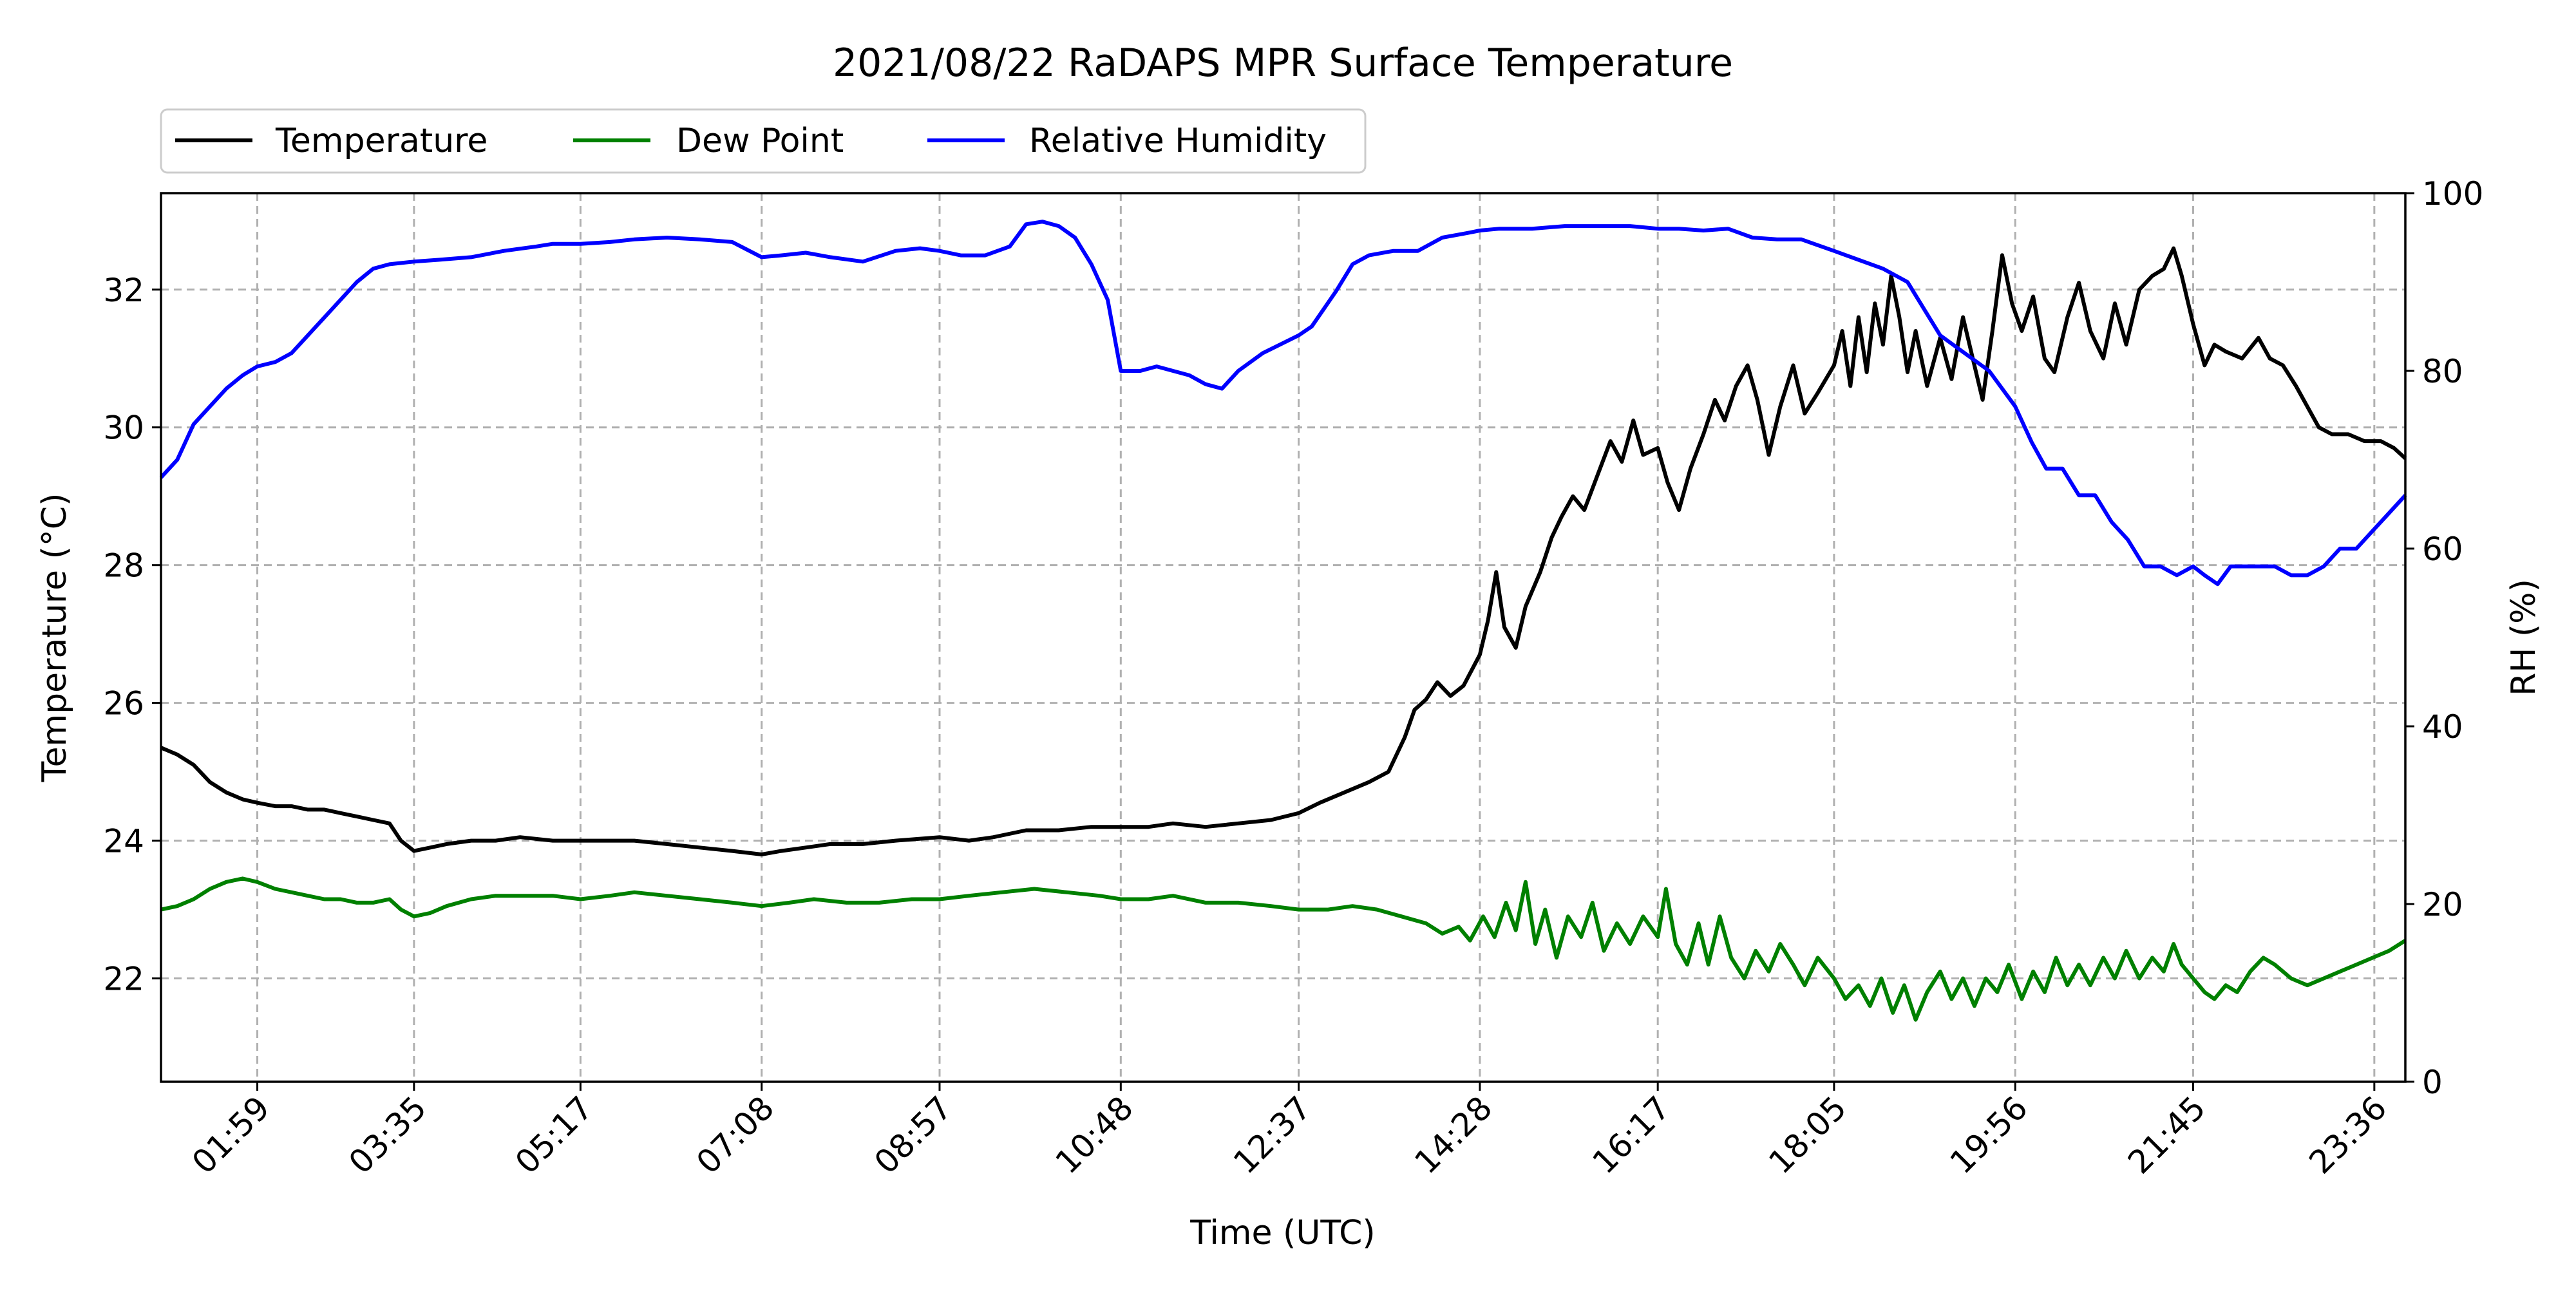 The image size is (2576, 1291). I want to click on y2-tick-label: 40, so click(2442, 727).